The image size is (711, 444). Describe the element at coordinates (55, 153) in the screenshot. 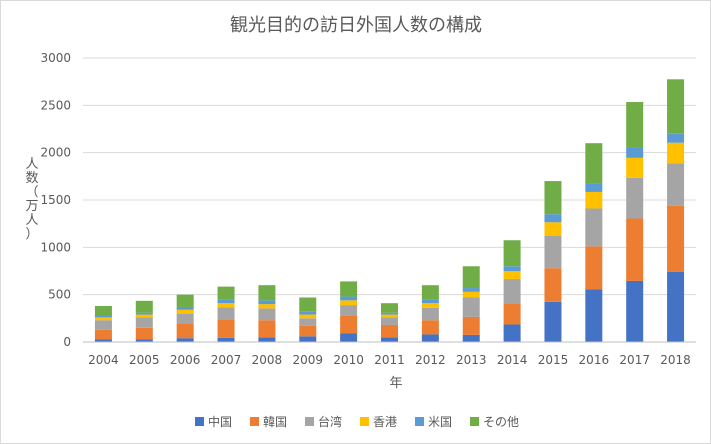

I see `y-tick-label: 2000` at that location.